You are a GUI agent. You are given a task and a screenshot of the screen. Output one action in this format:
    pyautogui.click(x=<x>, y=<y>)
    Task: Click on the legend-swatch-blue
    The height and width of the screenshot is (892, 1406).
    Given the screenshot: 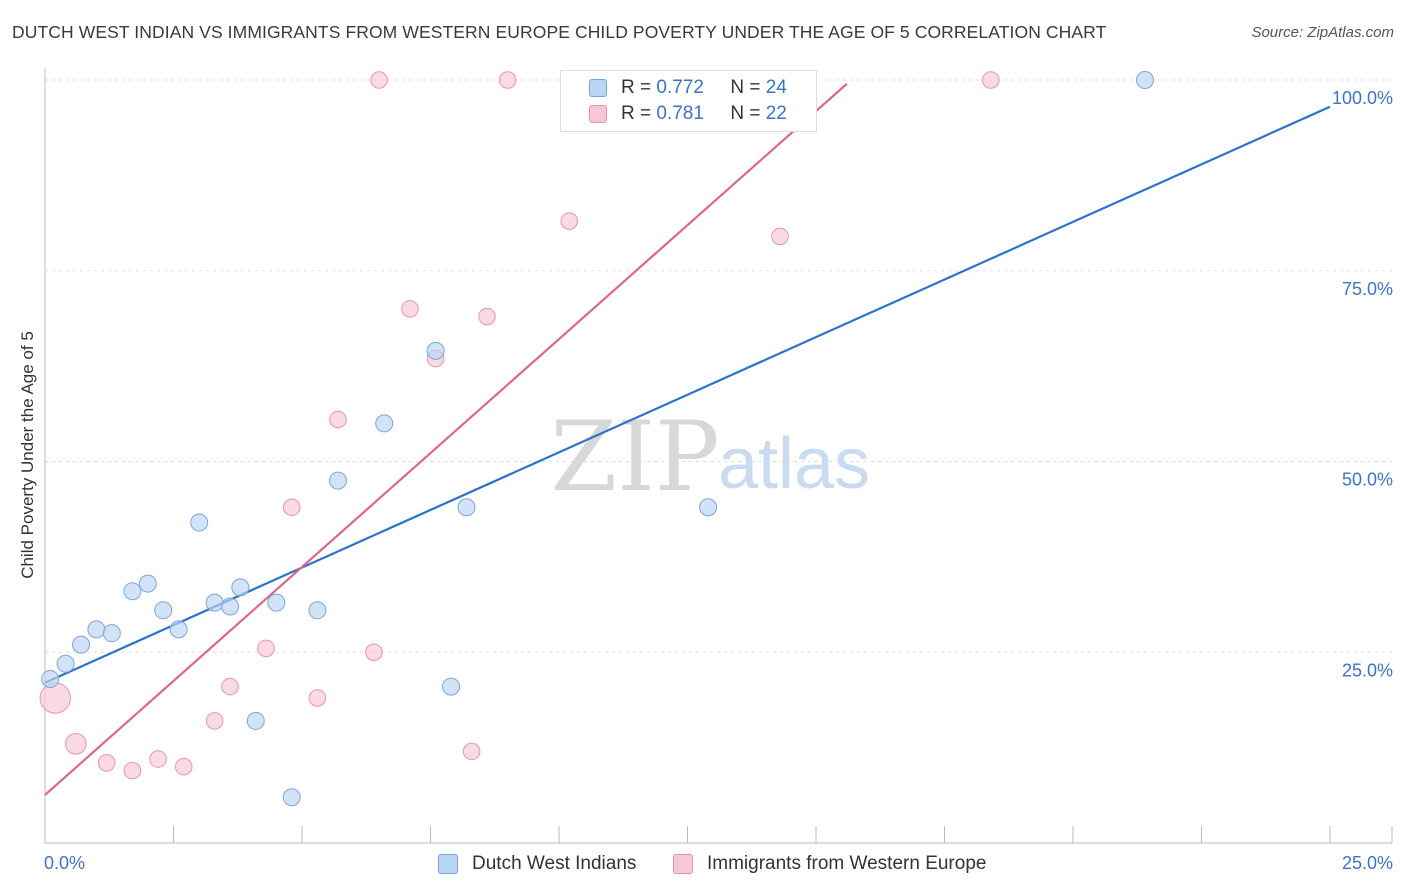 What is the action you would take?
    pyautogui.click(x=598, y=88)
    